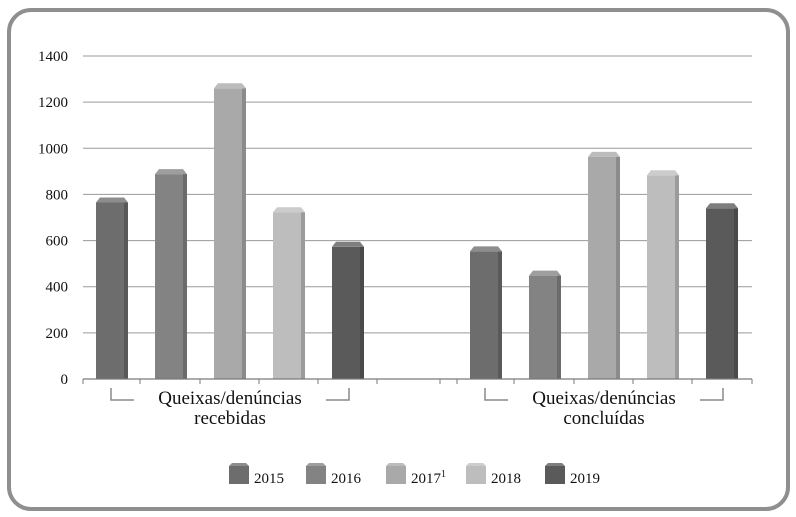 The image size is (796, 517). Describe the element at coordinates (346, 479) in the screenshot. I see `legend-label: 2016` at that location.